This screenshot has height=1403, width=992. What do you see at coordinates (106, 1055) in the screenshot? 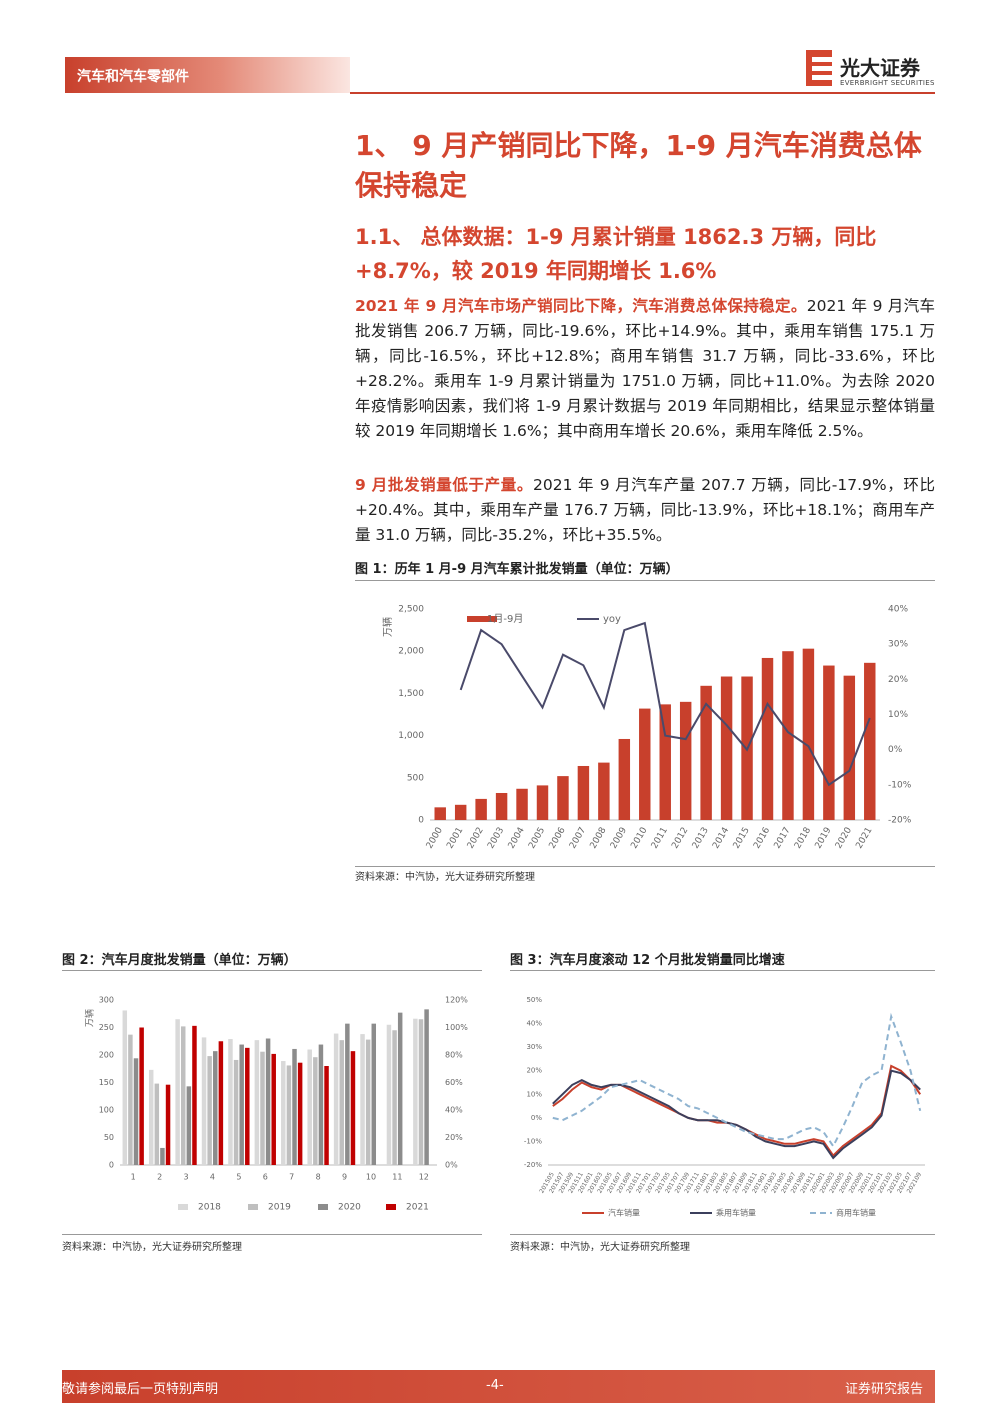
I see `y-tick-label: 200` at bounding box center [106, 1055].